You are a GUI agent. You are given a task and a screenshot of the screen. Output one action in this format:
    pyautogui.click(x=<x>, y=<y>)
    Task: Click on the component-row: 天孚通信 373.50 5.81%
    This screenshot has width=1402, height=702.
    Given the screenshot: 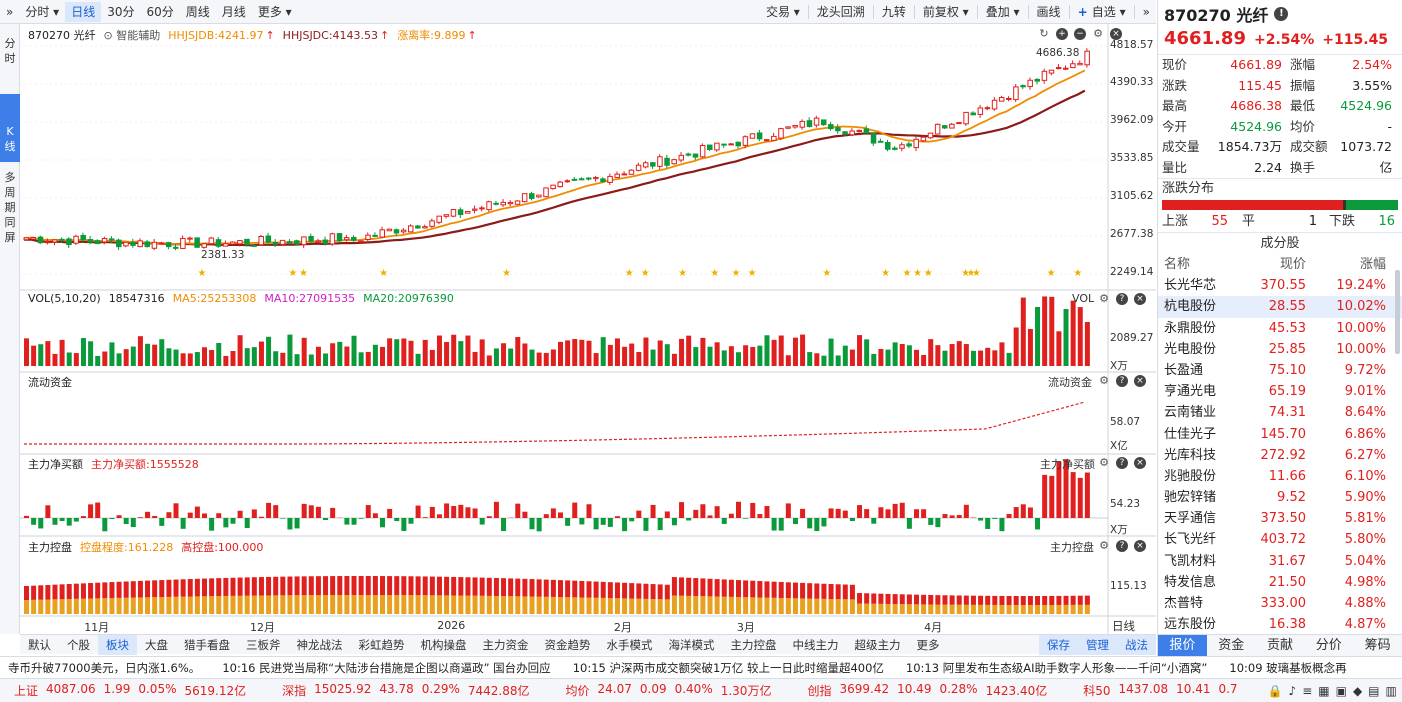 What is the action you would take?
    pyautogui.click(x=1280, y=518)
    